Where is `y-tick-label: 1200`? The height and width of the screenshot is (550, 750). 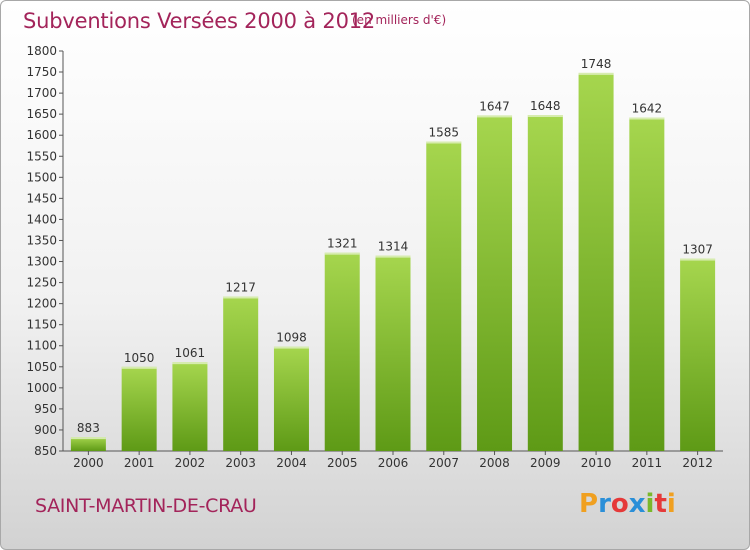
y-tick-label: 1200 is located at coordinates (41, 304).